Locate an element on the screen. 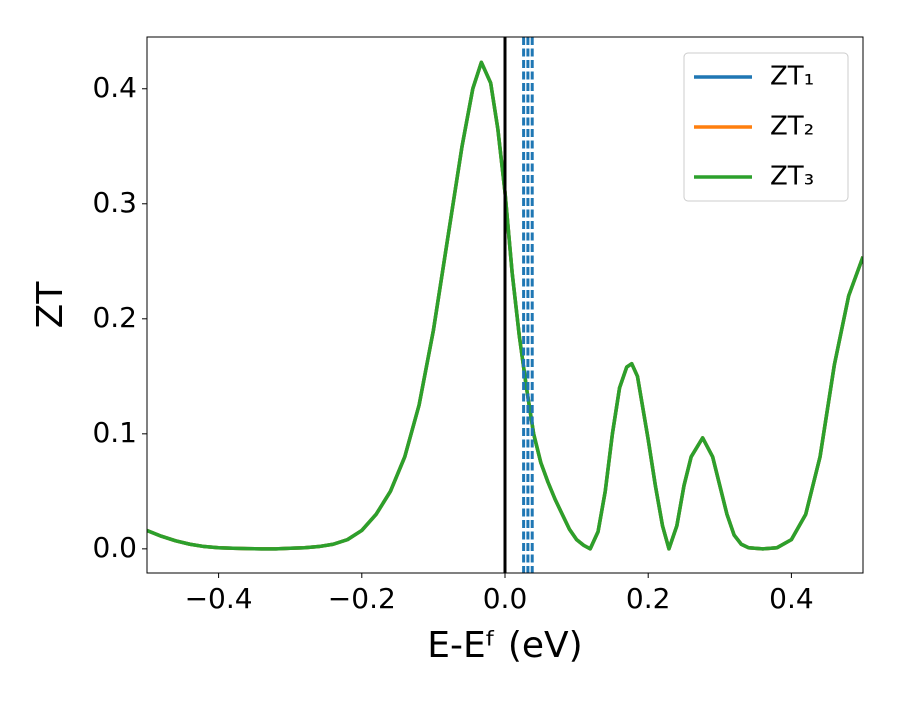 The image size is (900, 704). x-tick-label: −0.2 is located at coordinates (362, 598).